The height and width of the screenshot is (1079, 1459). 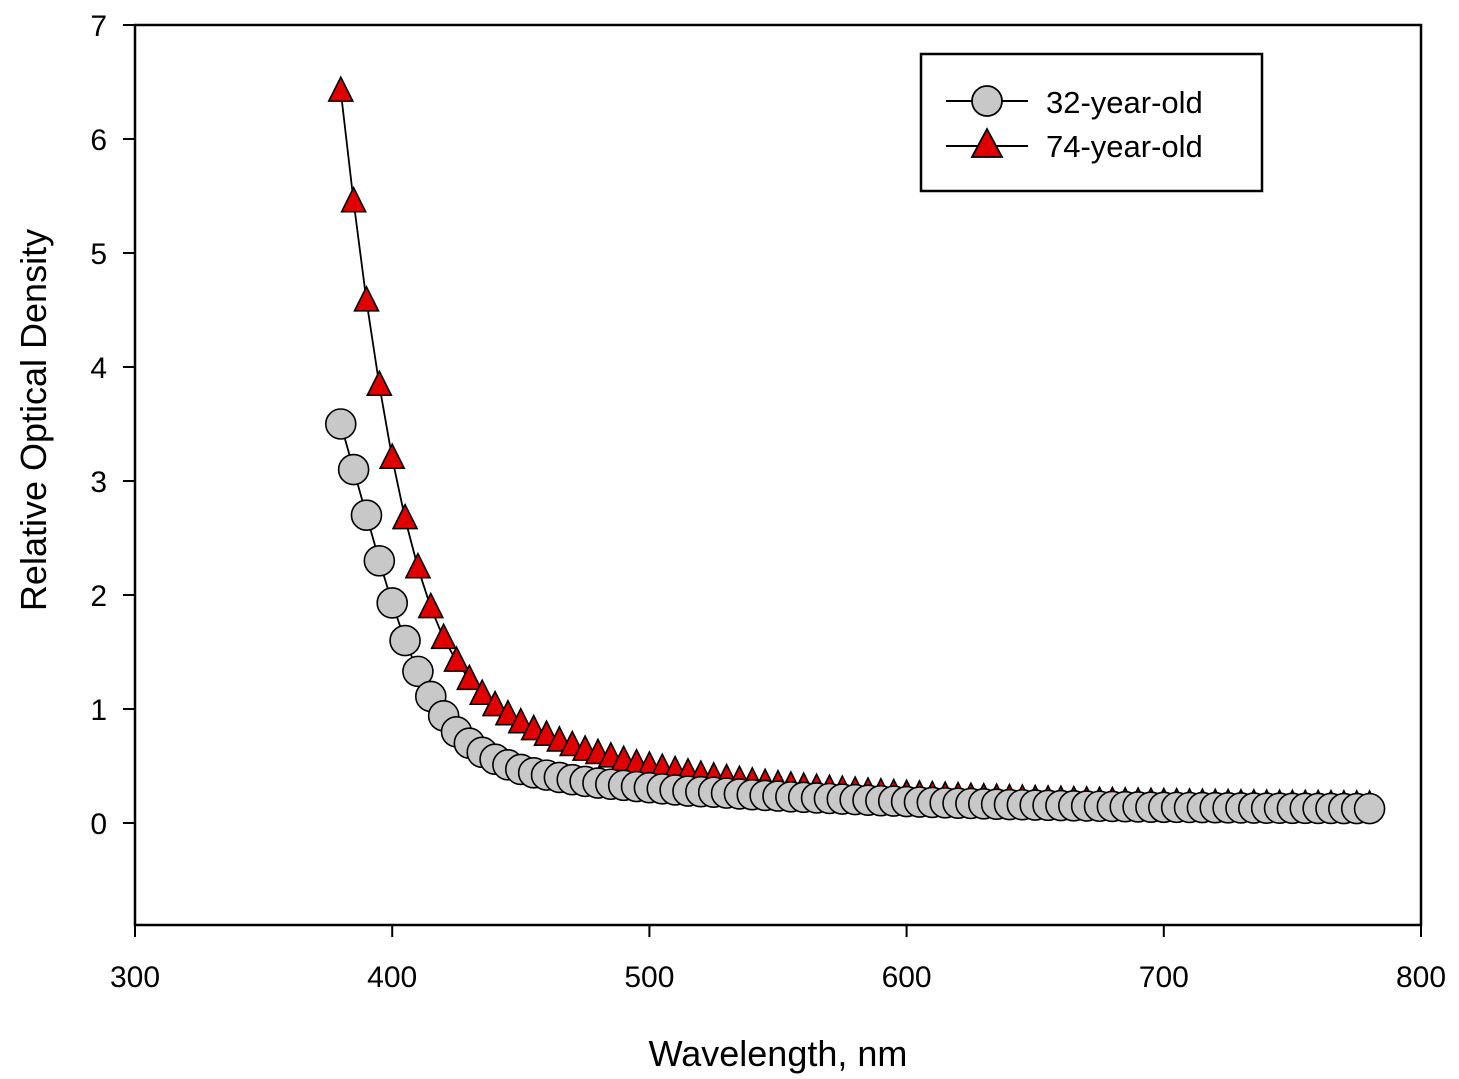 I want to click on legend-marker-circle, so click(x=987, y=101).